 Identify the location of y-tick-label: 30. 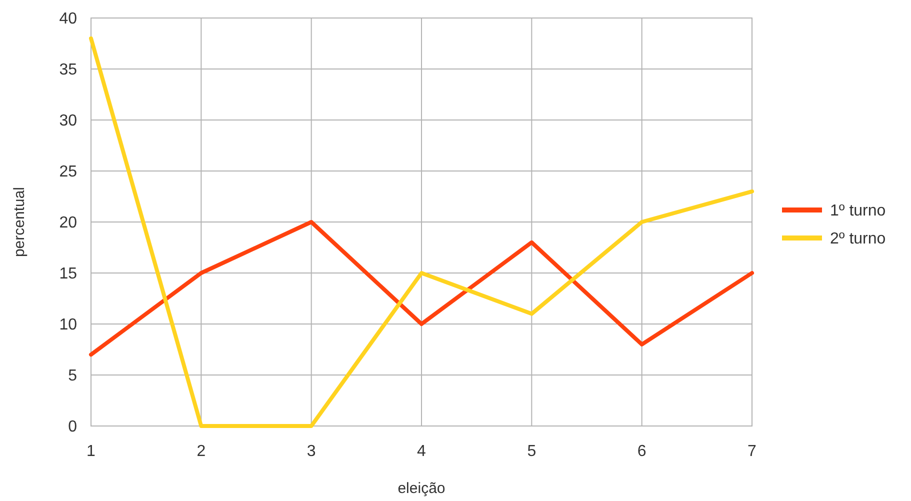
(68, 121).